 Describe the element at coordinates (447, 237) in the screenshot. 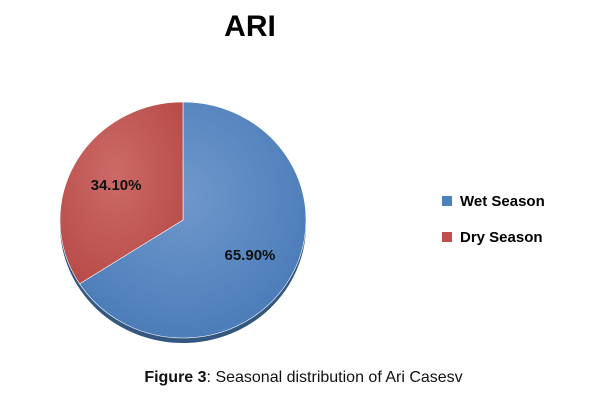

I see `legend-swatch-dry-season` at that location.